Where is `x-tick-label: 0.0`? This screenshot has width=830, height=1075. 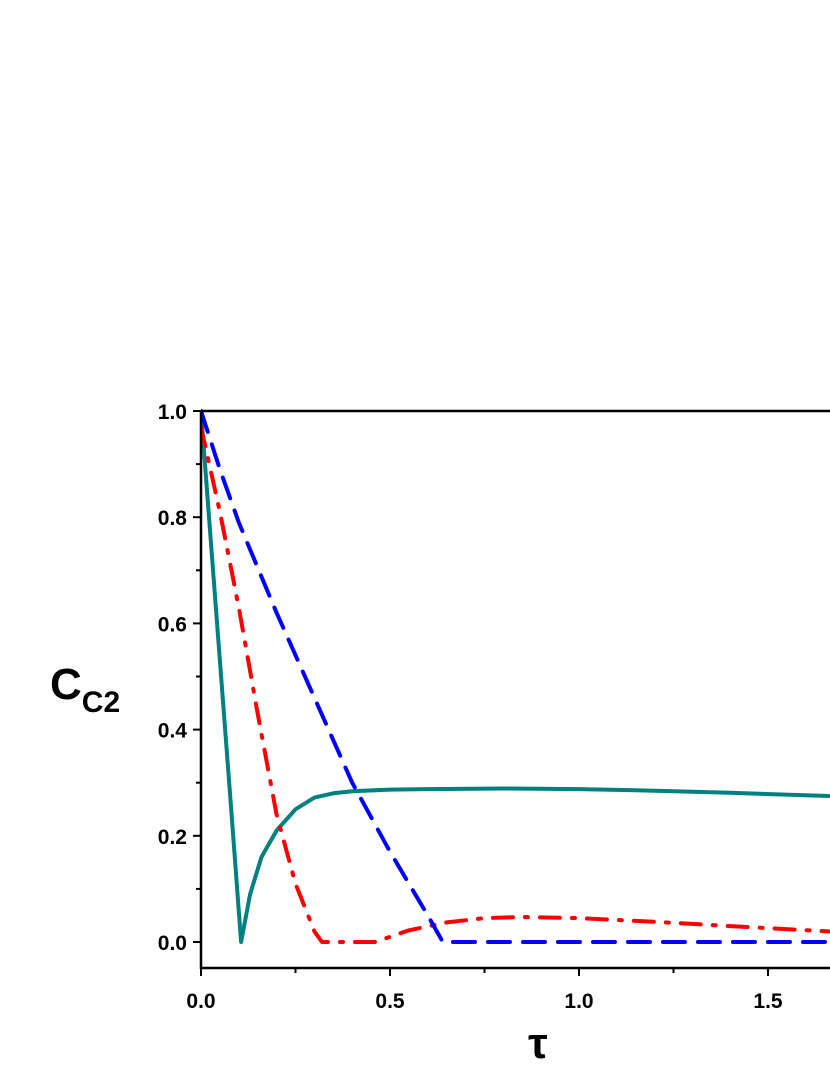 x-tick-label: 0.0 is located at coordinates (200, 1001).